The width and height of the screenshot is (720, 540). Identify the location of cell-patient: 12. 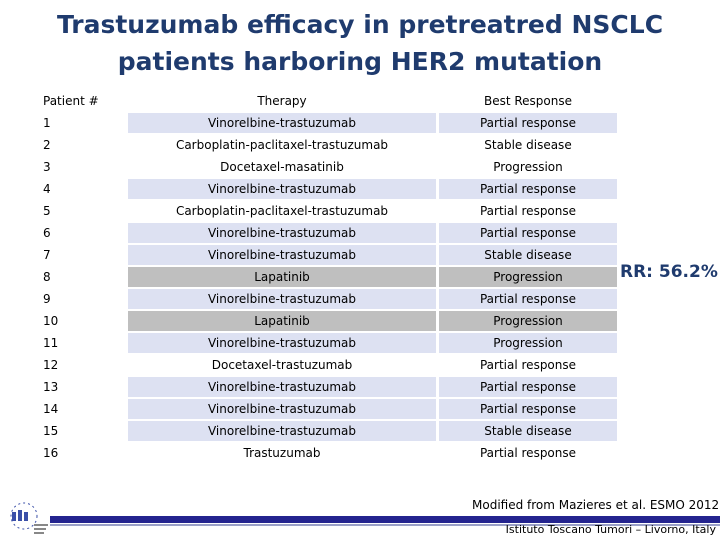
(51, 365).